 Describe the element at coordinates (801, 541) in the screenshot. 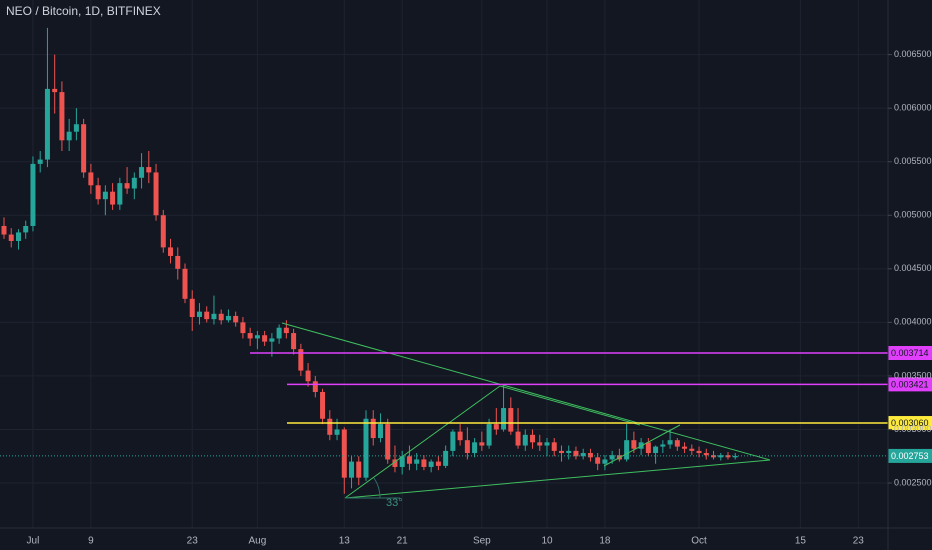

I see `x-tick-label: 15` at that location.